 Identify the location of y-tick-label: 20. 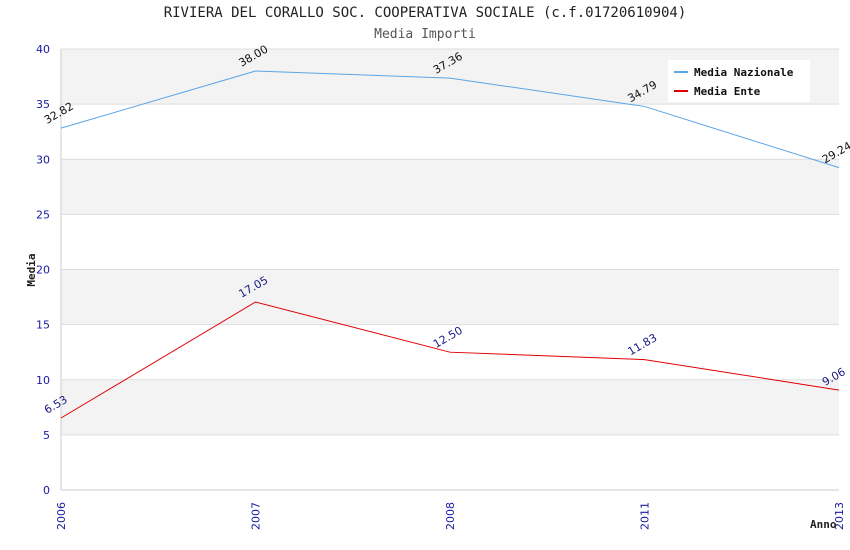
(43, 270).